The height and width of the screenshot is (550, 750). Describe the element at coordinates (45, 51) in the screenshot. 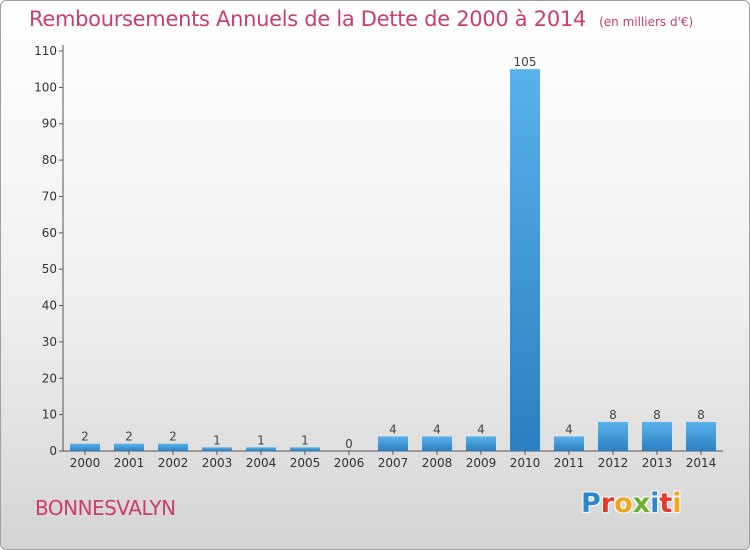

I see `y-tick-label: 110` at that location.